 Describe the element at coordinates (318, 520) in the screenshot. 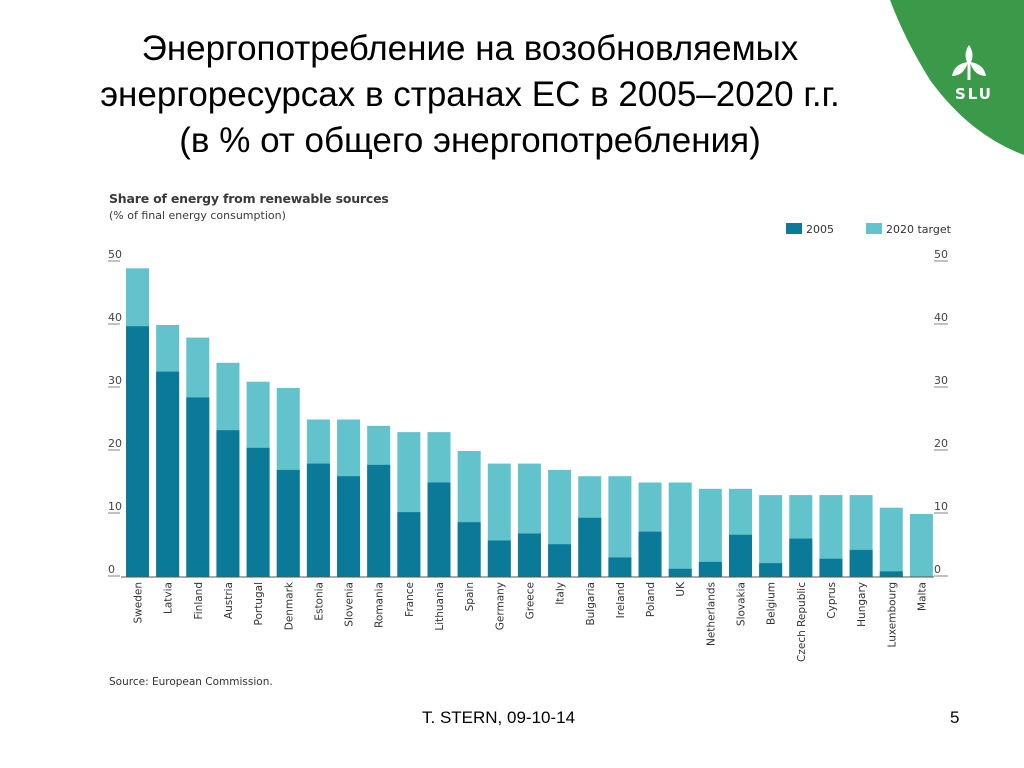

I see `bar-2005-estonia` at that location.